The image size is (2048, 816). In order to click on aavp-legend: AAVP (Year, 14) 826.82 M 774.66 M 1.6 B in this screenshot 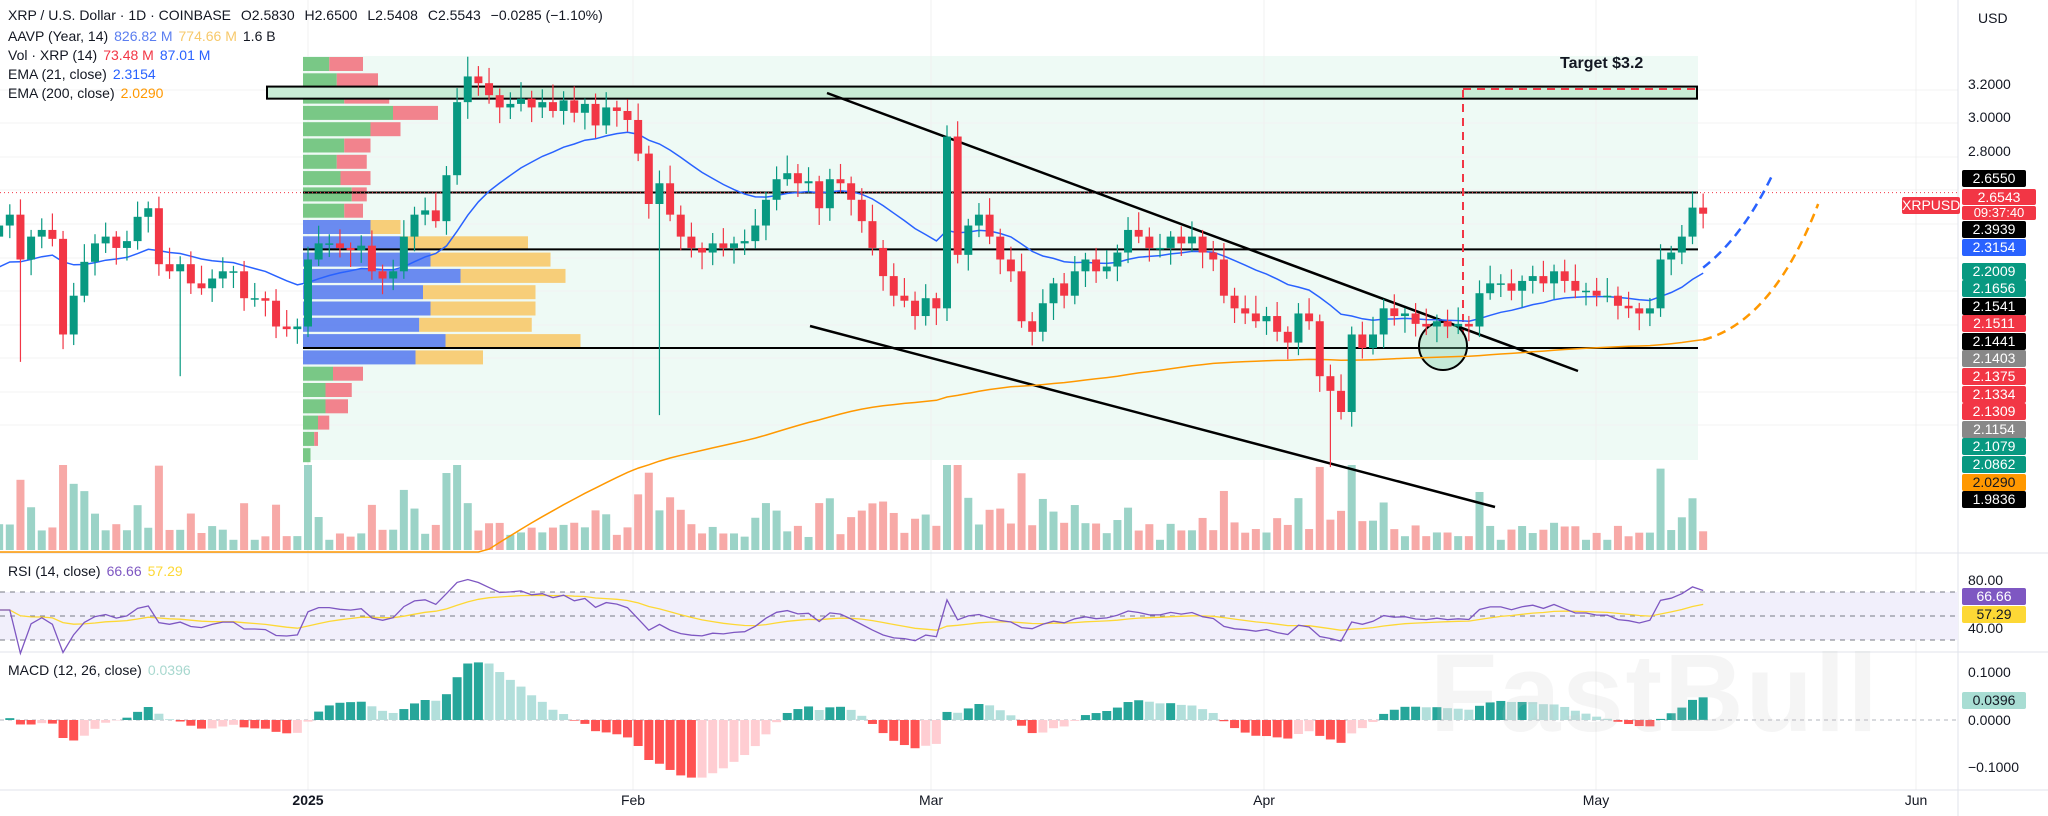, I will do `click(145, 36)`.